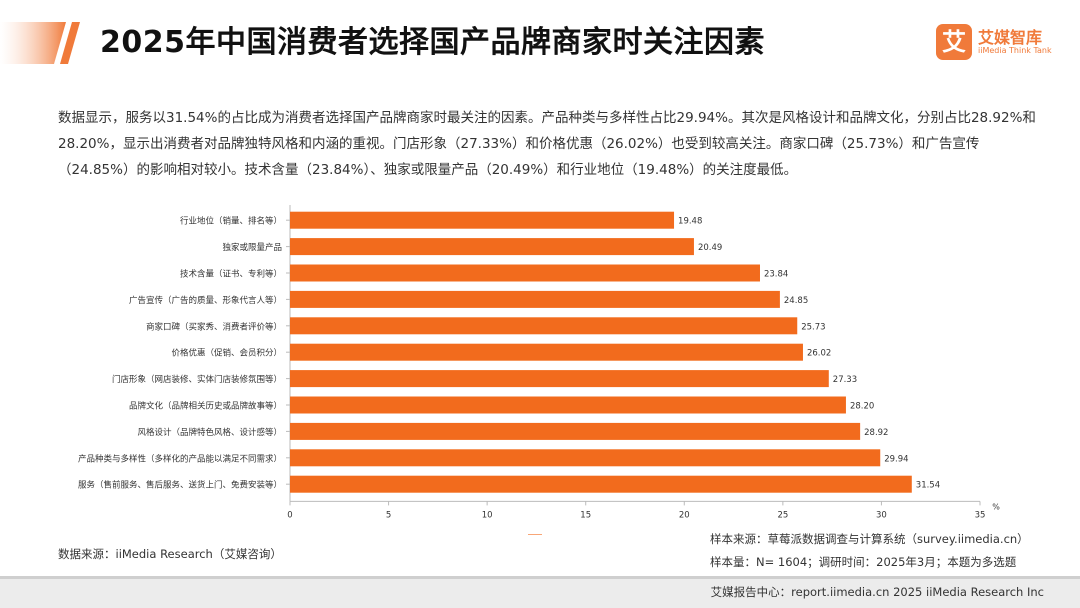 This screenshot has width=1080, height=608. I want to click on legend-label: 占比, so click(555, 534).